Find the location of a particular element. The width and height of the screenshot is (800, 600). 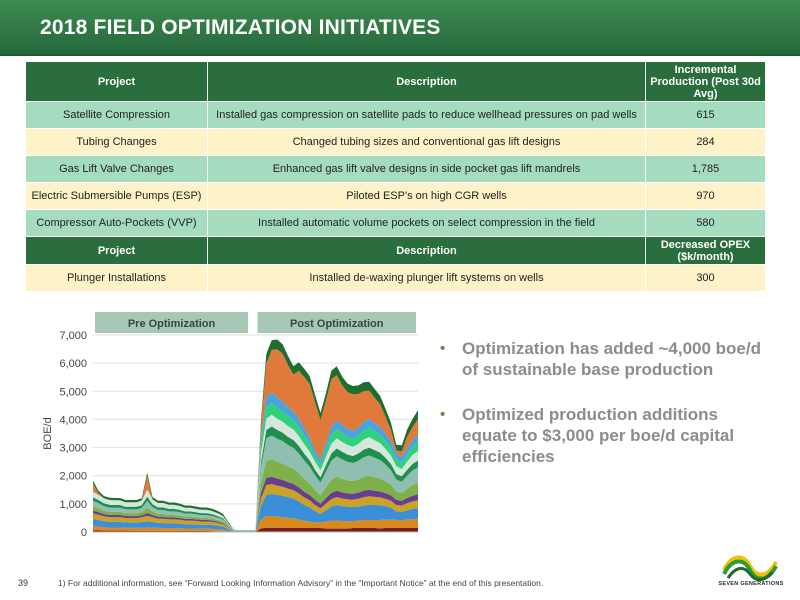

y-tick-label: 6,000 is located at coordinates (73, 364).